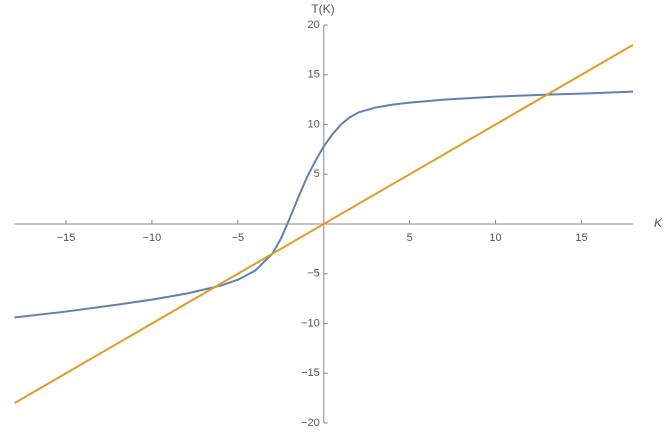  I want to click on x-tick-label: −15, so click(66, 238).